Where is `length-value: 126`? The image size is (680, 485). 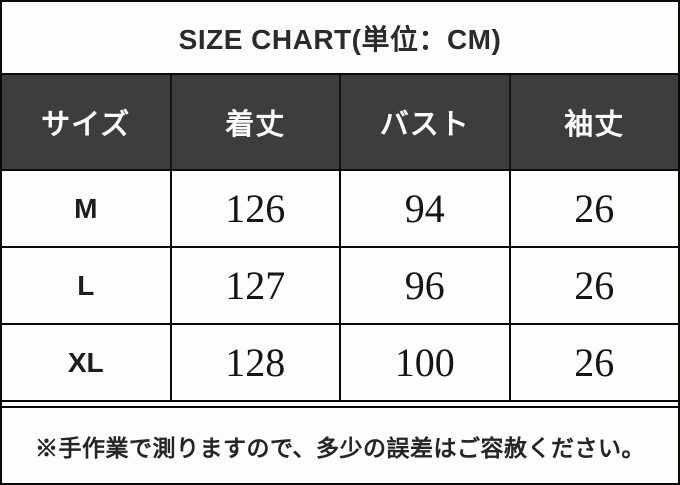
length-value: 126 is located at coordinates (256, 208).